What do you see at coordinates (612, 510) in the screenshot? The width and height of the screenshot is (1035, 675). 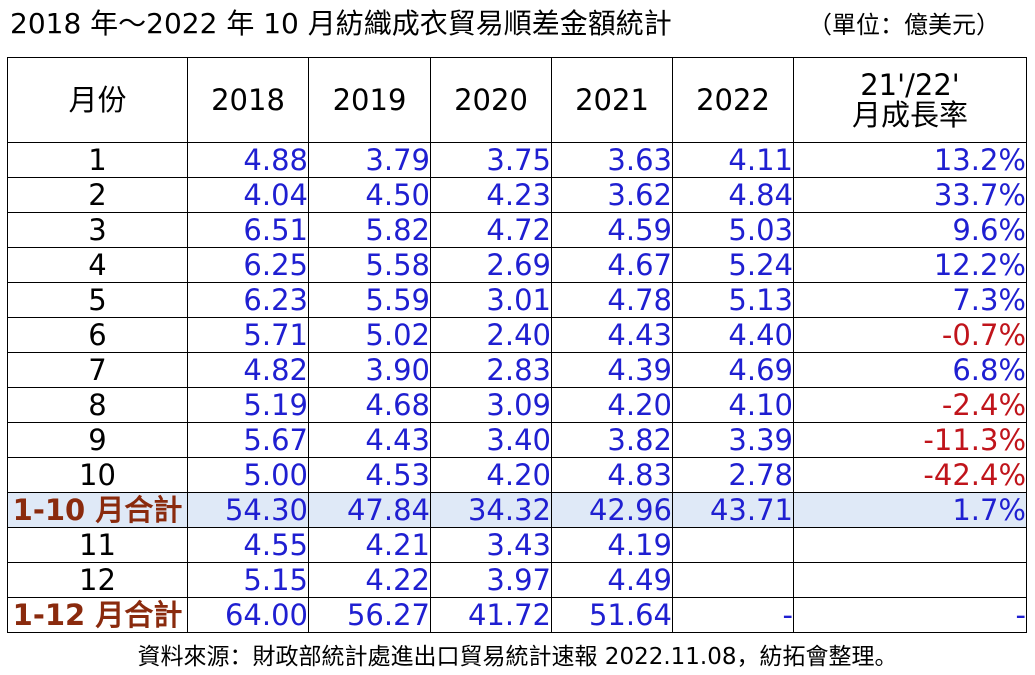 I see `value-cell-2021: 42.96` at bounding box center [612, 510].